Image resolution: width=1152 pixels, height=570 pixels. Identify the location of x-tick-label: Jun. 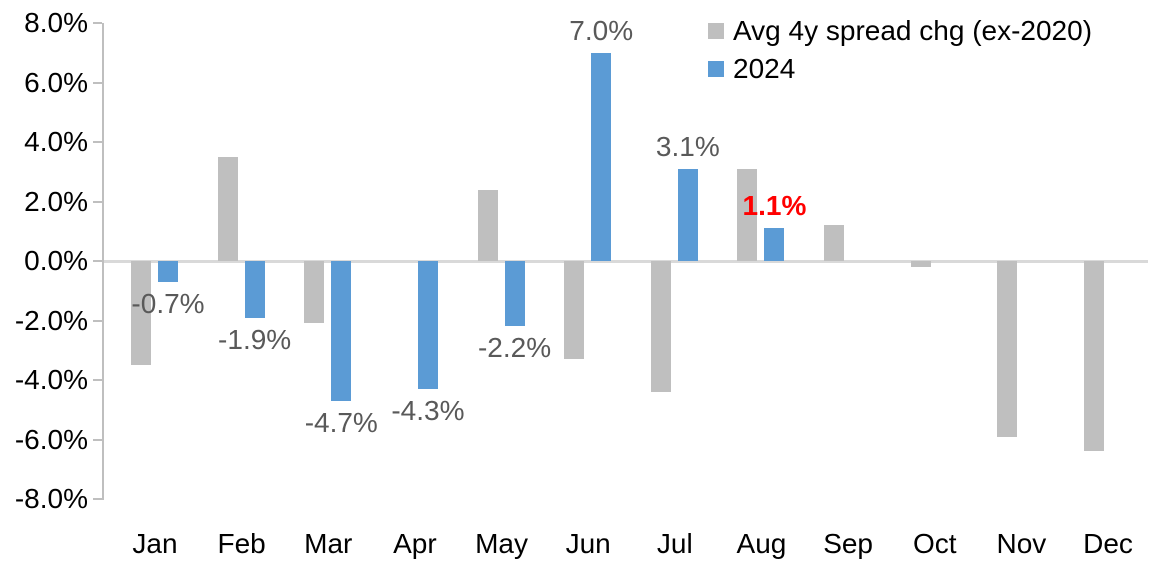
(588, 543).